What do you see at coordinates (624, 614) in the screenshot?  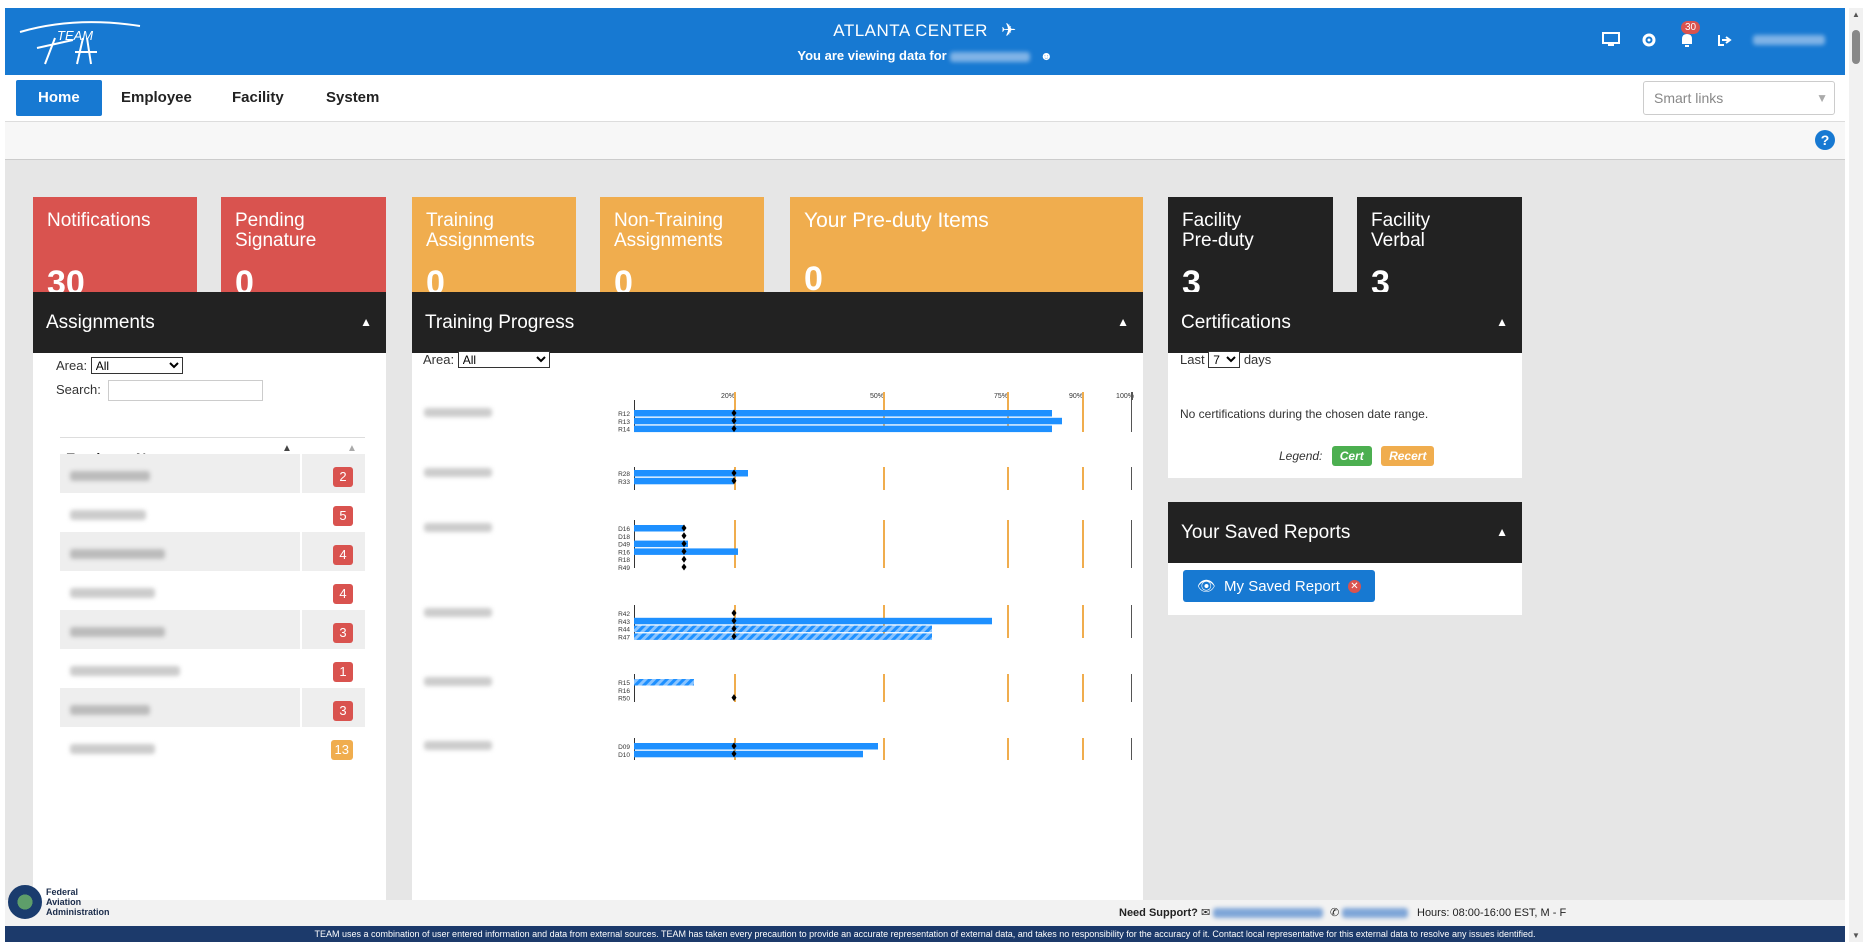 I see `position-label: R42` at bounding box center [624, 614].